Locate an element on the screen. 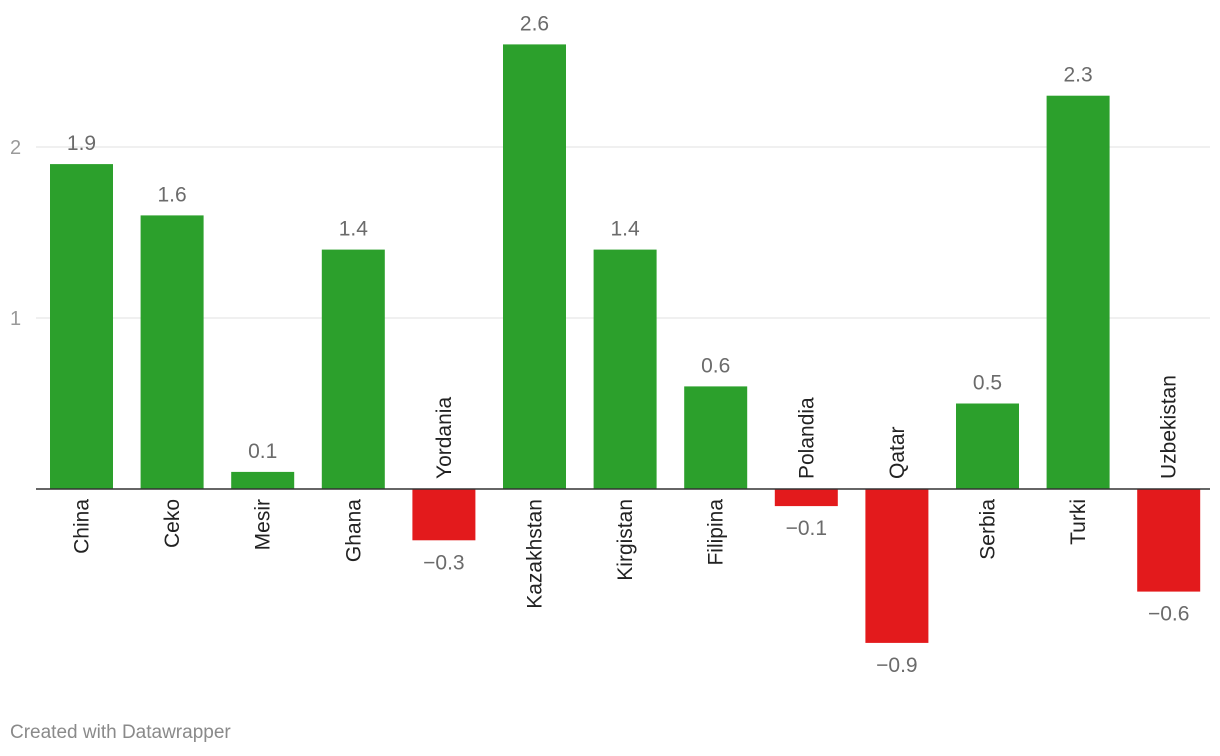 The height and width of the screenshot is (756, 1220). bar-ghana is located at coordinates (353, 369).